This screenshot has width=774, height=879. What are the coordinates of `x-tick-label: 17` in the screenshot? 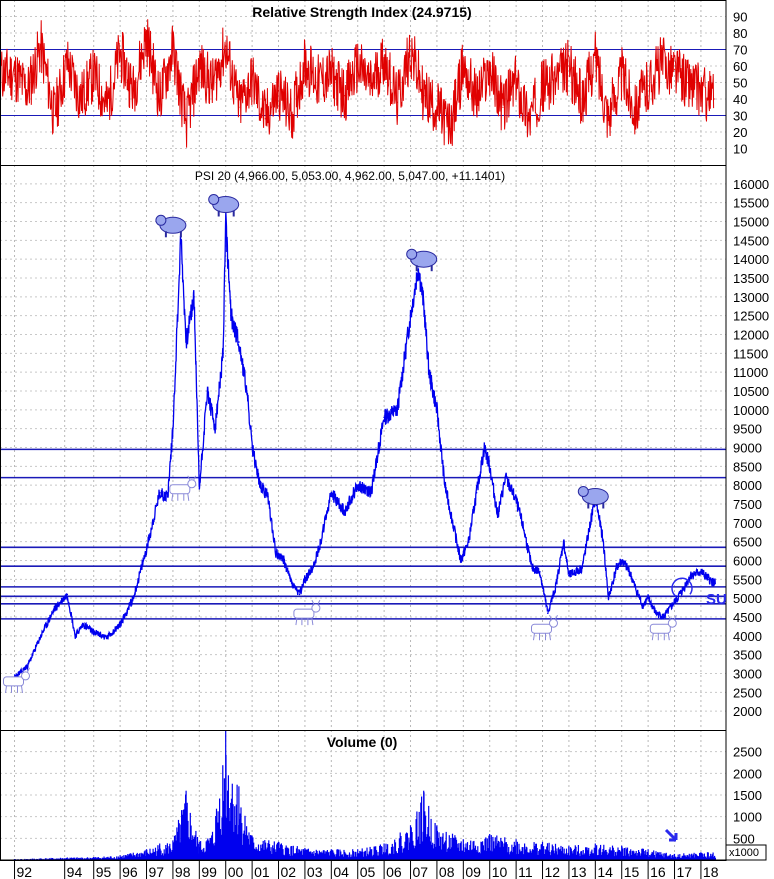 It's located at (685, 871).